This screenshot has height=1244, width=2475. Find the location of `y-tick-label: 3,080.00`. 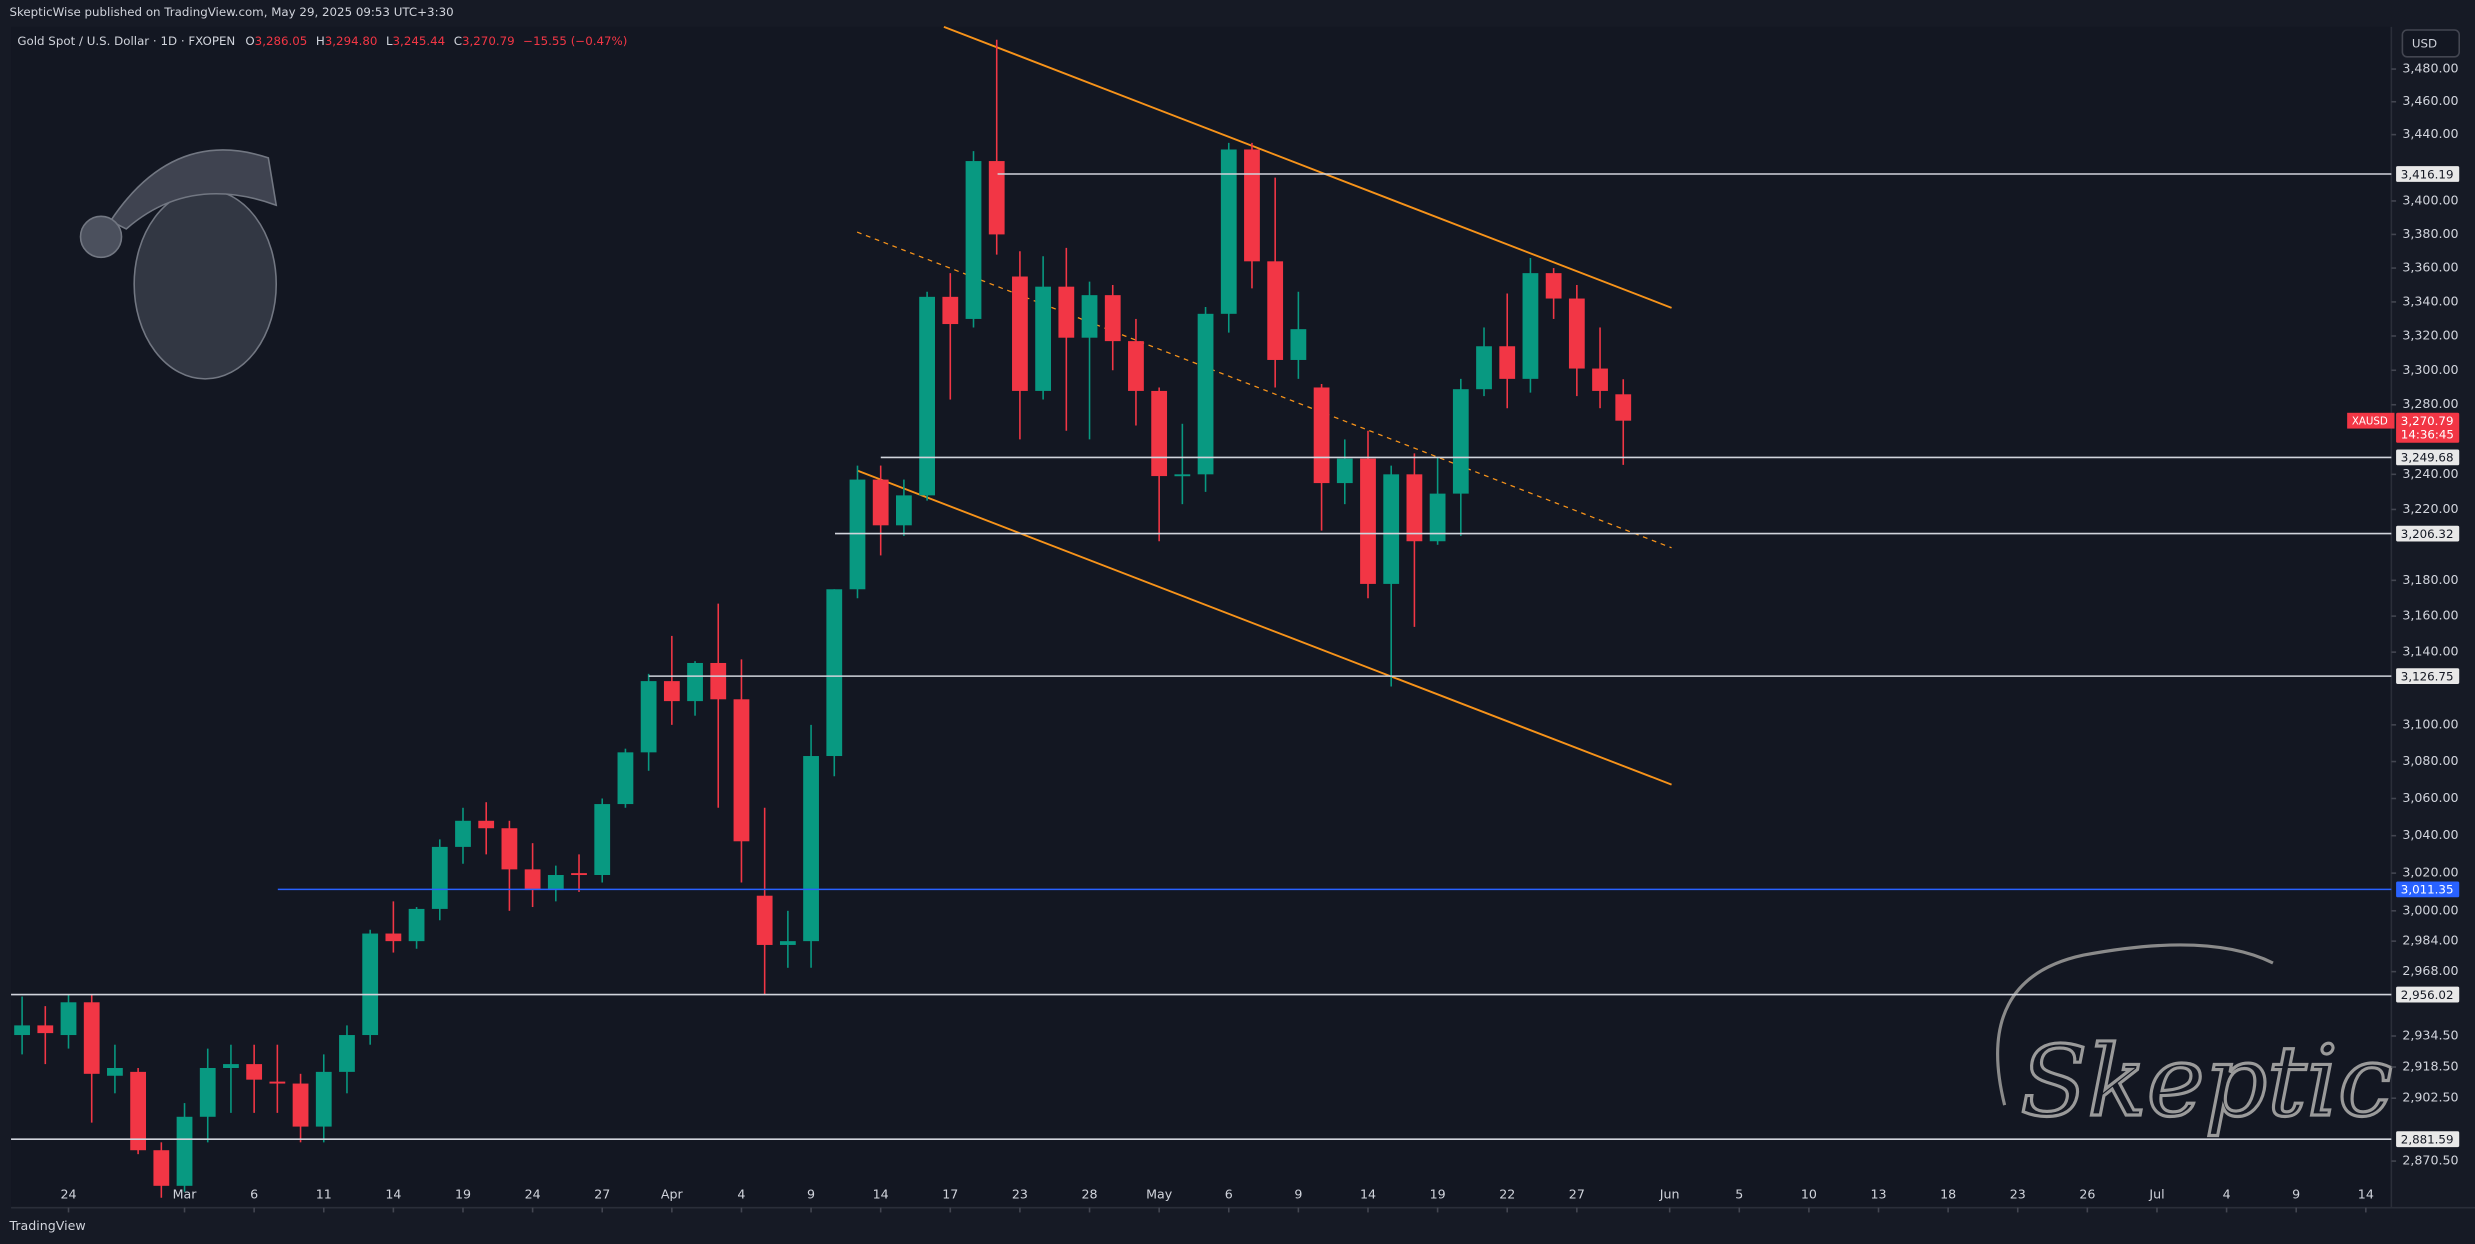

y-tick-label: 3,080.00 is located at coordinates (2430, 760).